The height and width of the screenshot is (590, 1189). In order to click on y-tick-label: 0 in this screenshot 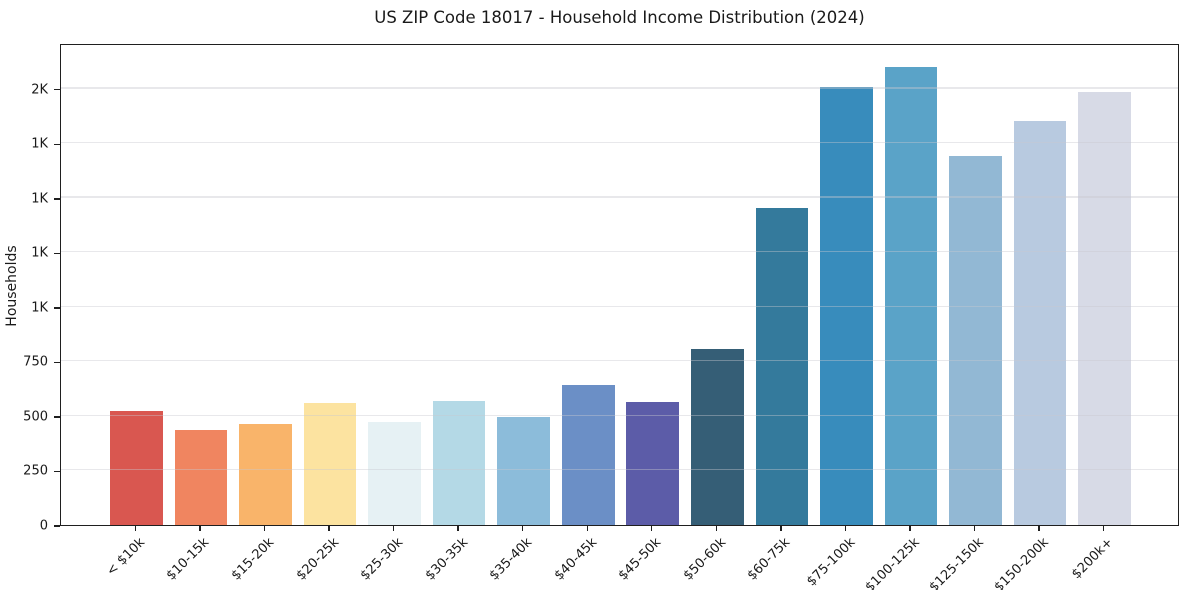, I will do `click(43, 526)`.